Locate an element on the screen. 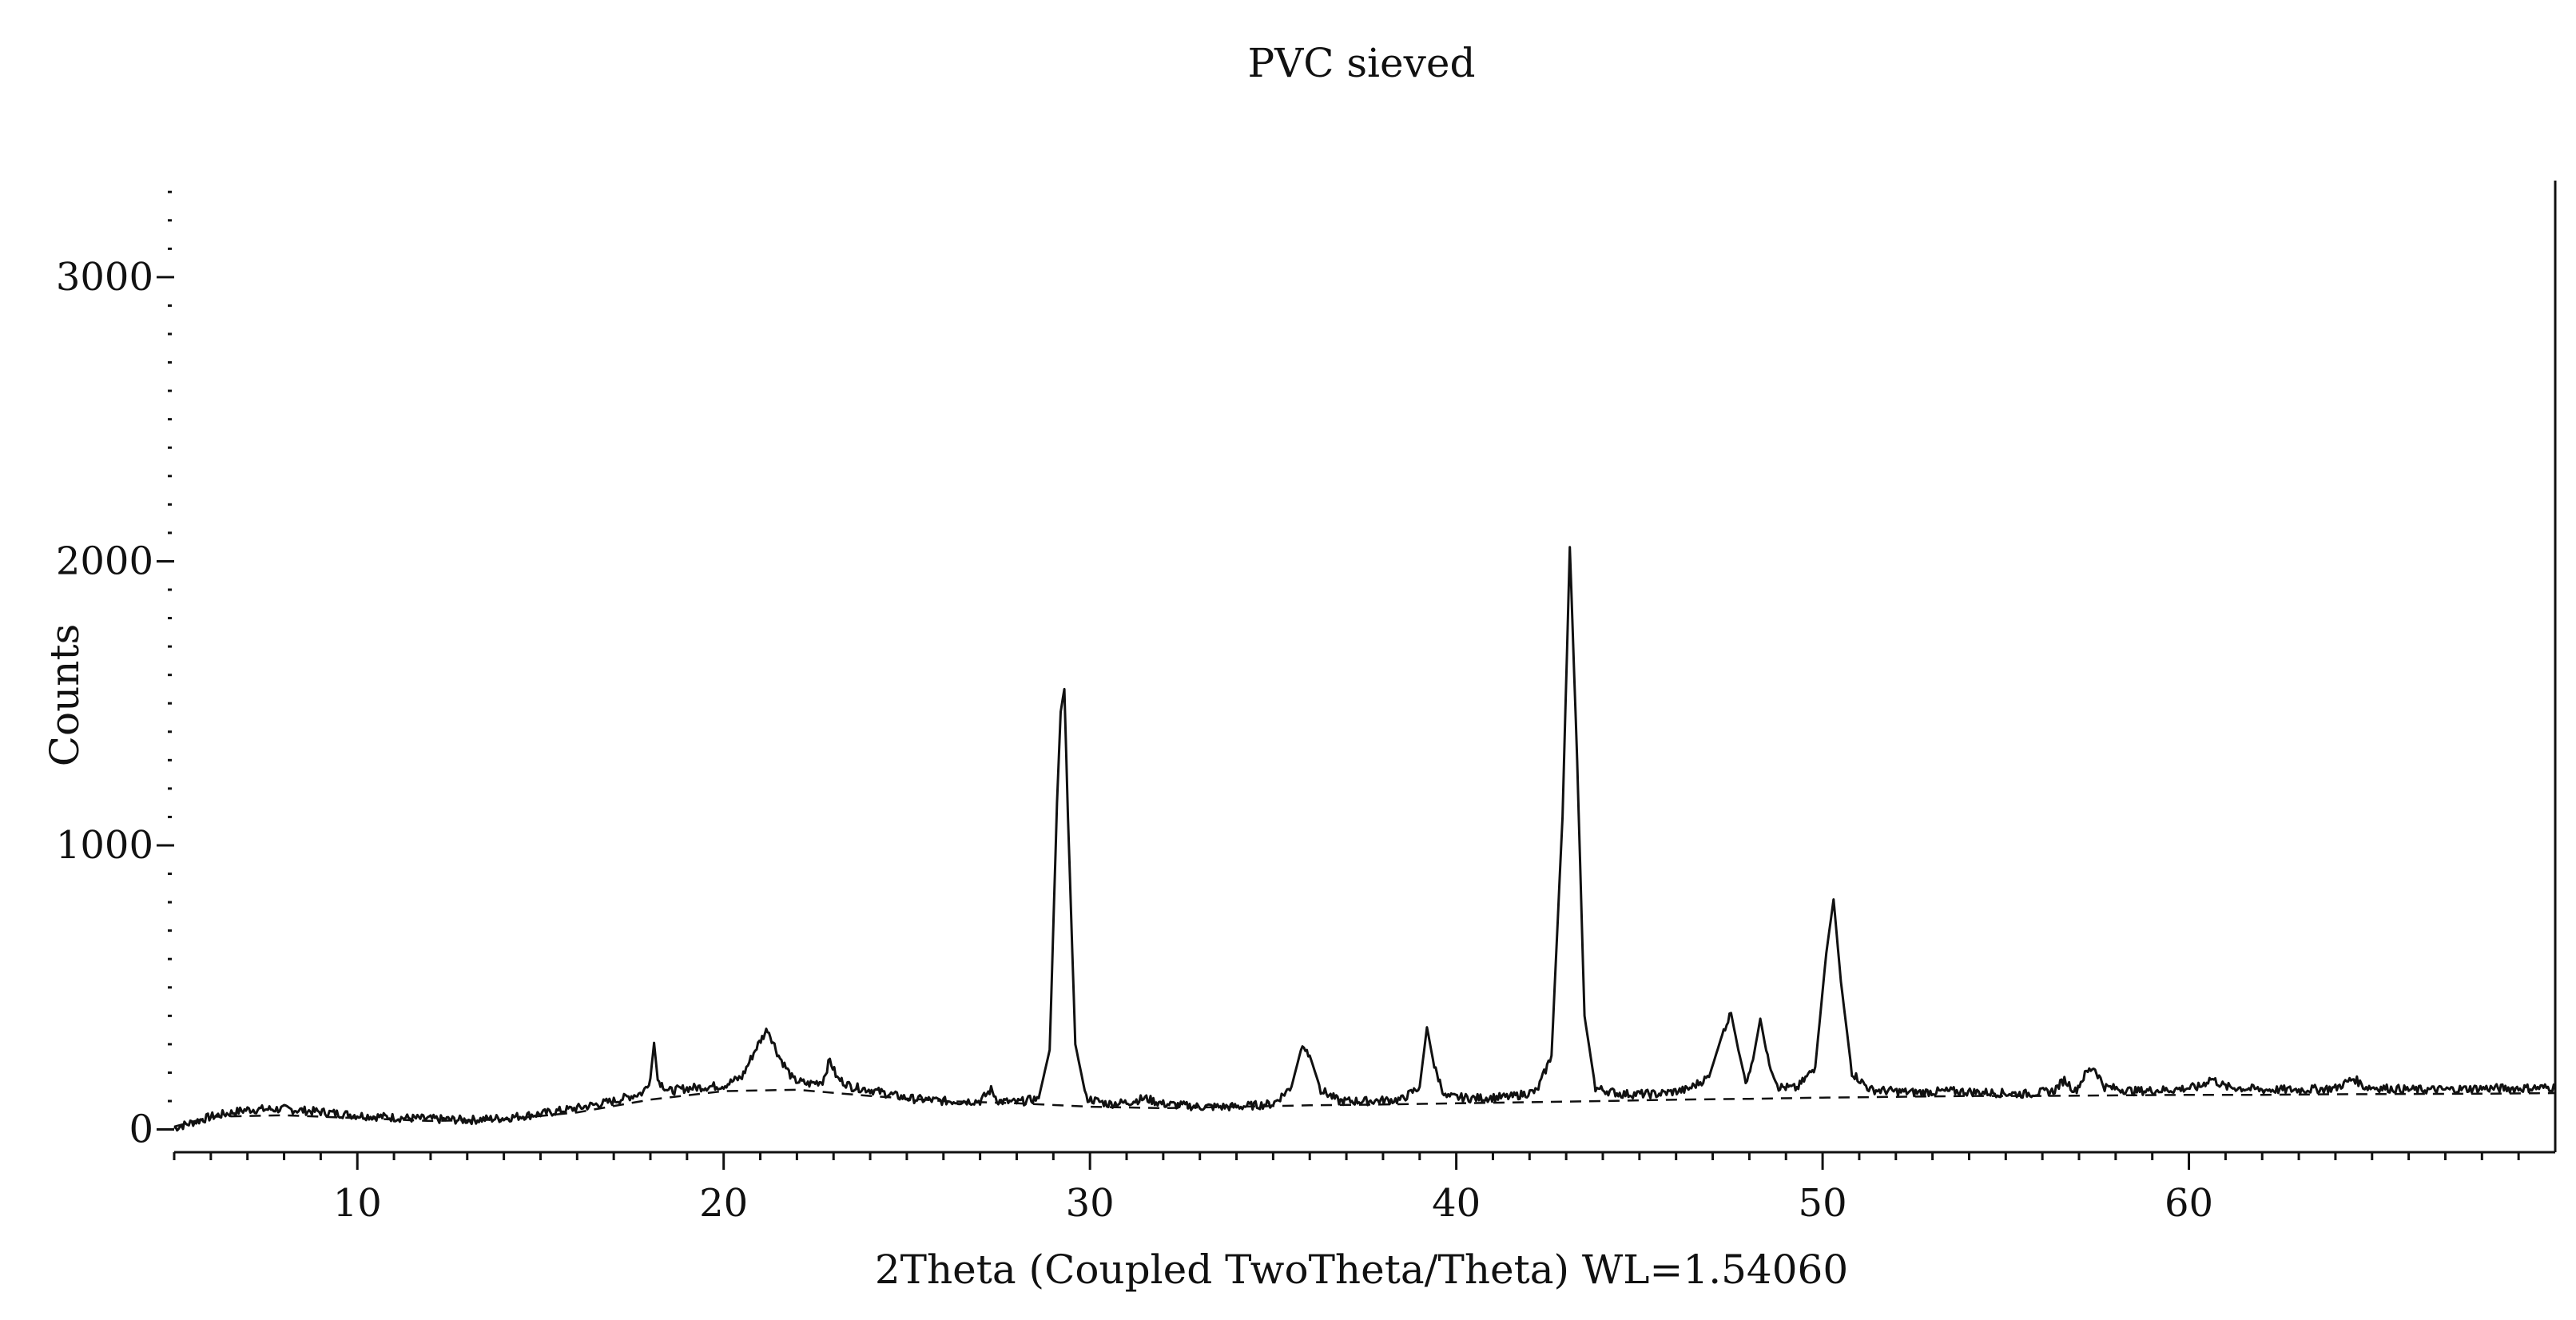 This screenshot has height=1320, width=2576. x-tick-label: 60 is located at coordinates (2189, 1203).